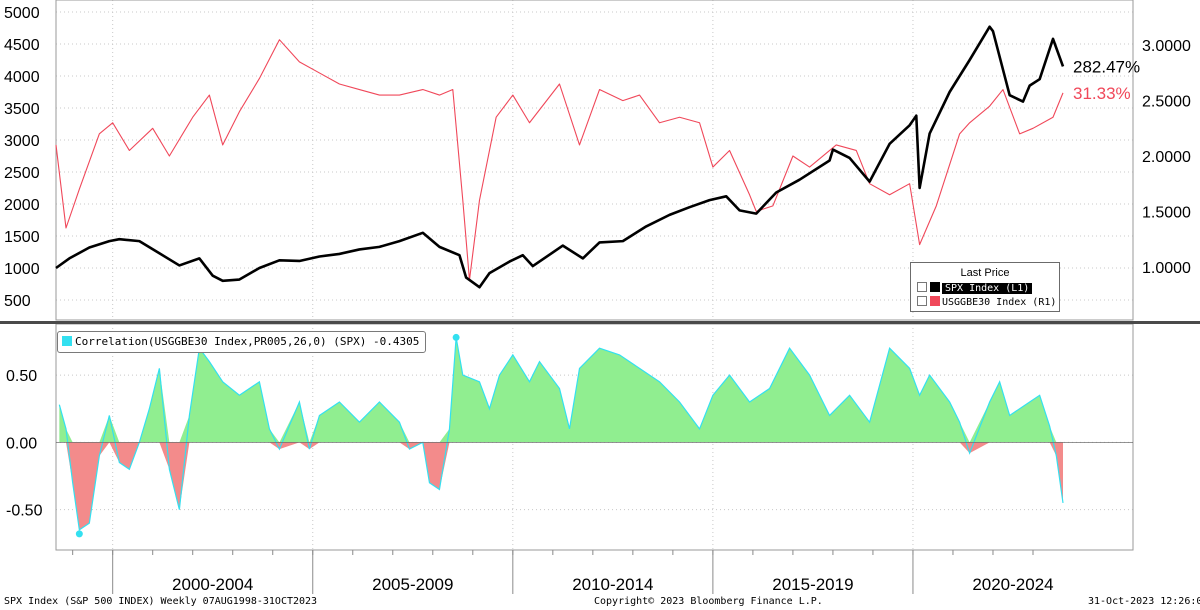 The height and width of the screenshot is (610, 1200). What do you see at coordinates (22, 205) in the screenshot?
I see `y-left-tick-label: 2000` at bounding box center [22, 205].